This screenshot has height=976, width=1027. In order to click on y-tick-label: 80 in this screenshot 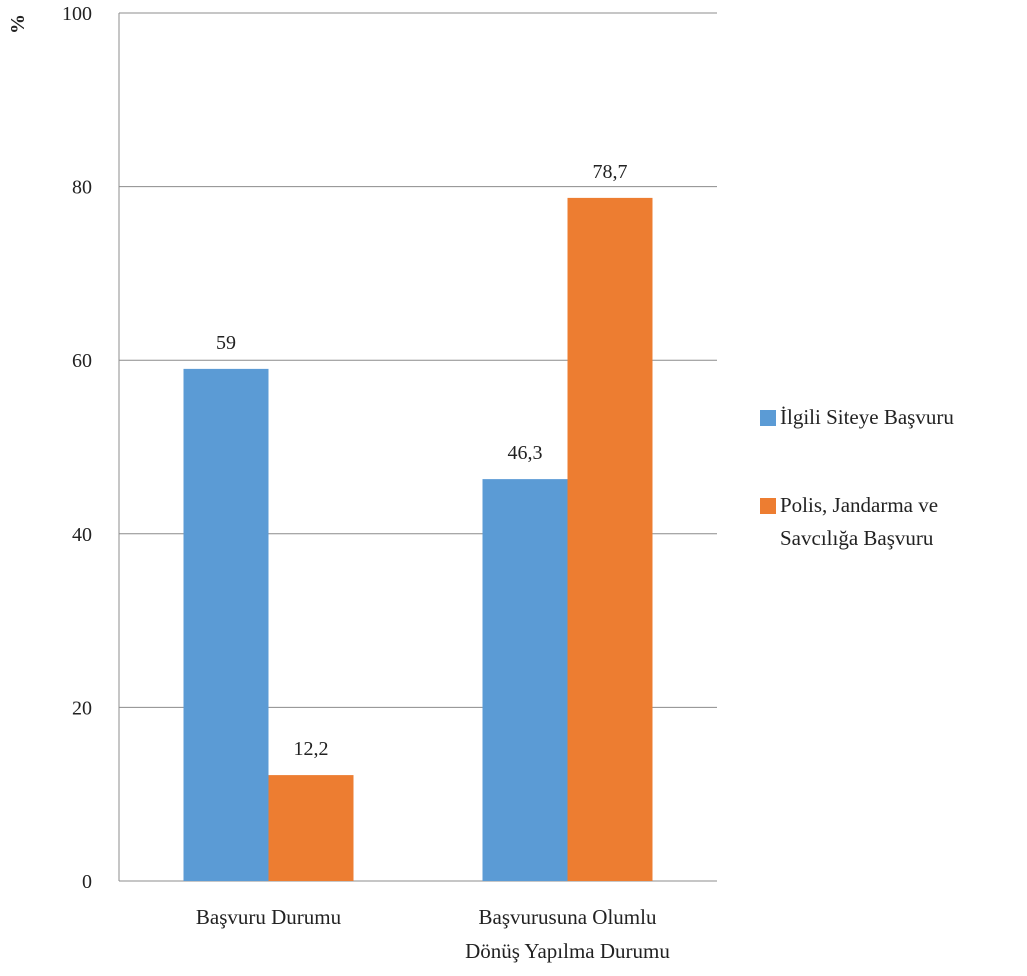, I will do `click(82, 188)`.